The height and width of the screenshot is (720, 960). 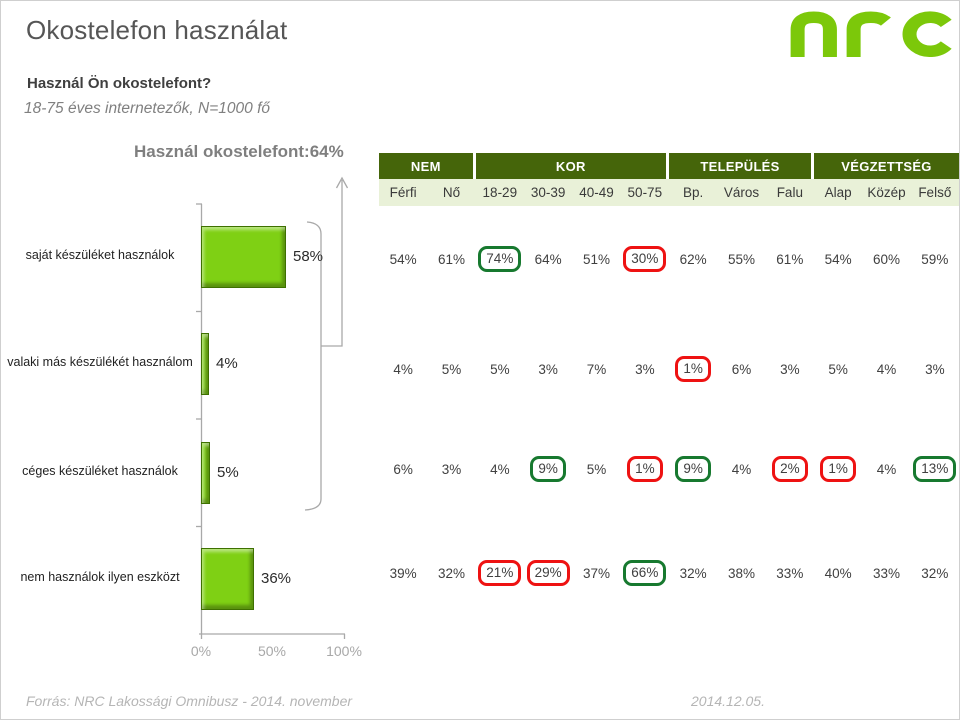 I want to click on table-cell: 40%, so click(x=838, y=573).